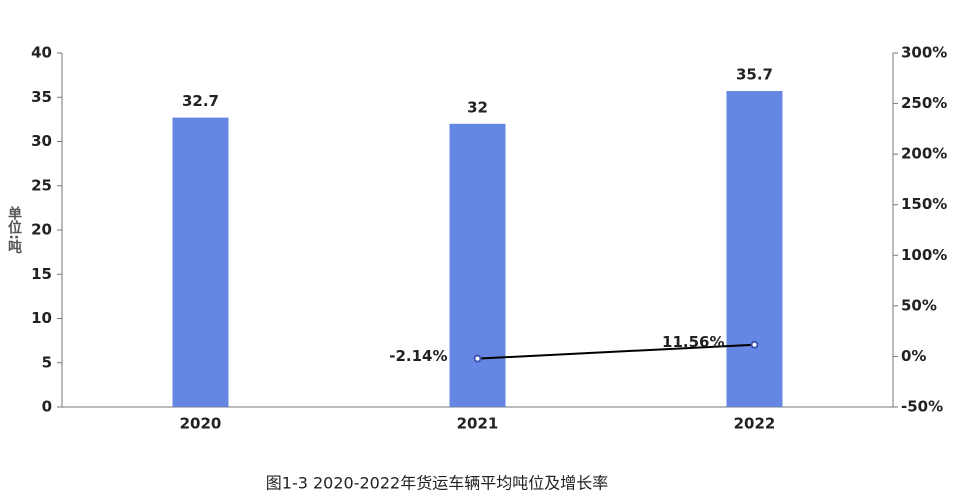  Describe the element at coordinates (922, 407) in the screenshot. I see `y2-tick-label: -50%` at that location.